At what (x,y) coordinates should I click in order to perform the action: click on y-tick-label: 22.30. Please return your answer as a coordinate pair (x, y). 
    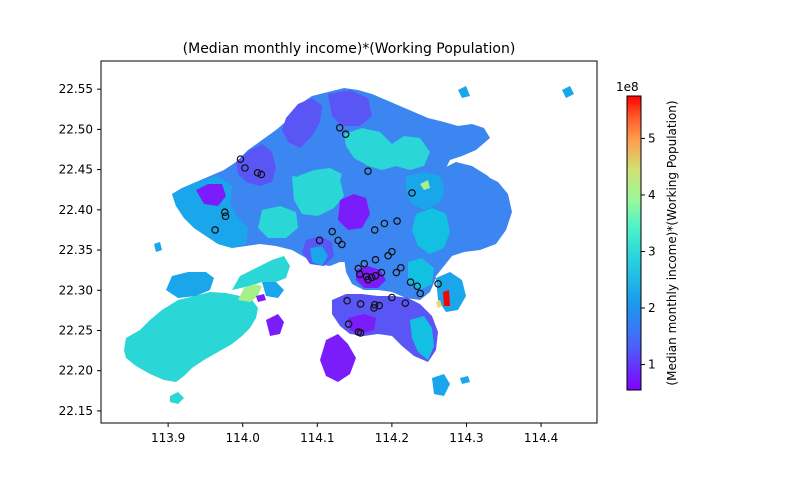
    Looking at the image, I should click on (76, 290).